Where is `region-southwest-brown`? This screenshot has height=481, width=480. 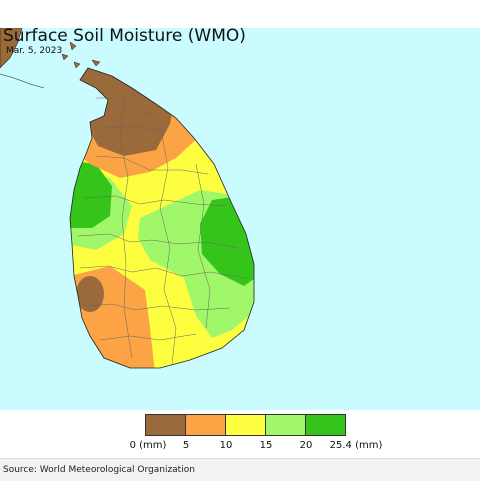 region-southwest-brown is located at coordinates (90, 294).